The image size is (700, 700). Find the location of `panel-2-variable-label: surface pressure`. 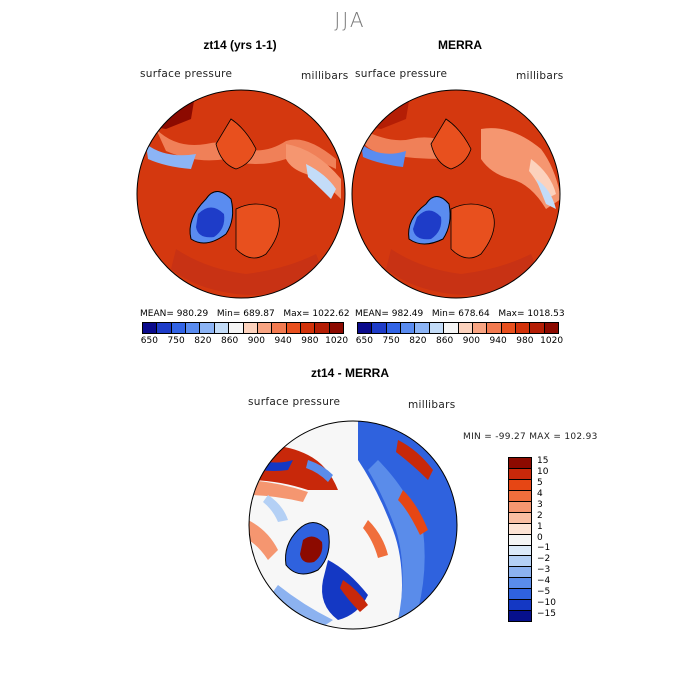

panel-2-variable-label: surface pressure is located at coordinates (401, 74).